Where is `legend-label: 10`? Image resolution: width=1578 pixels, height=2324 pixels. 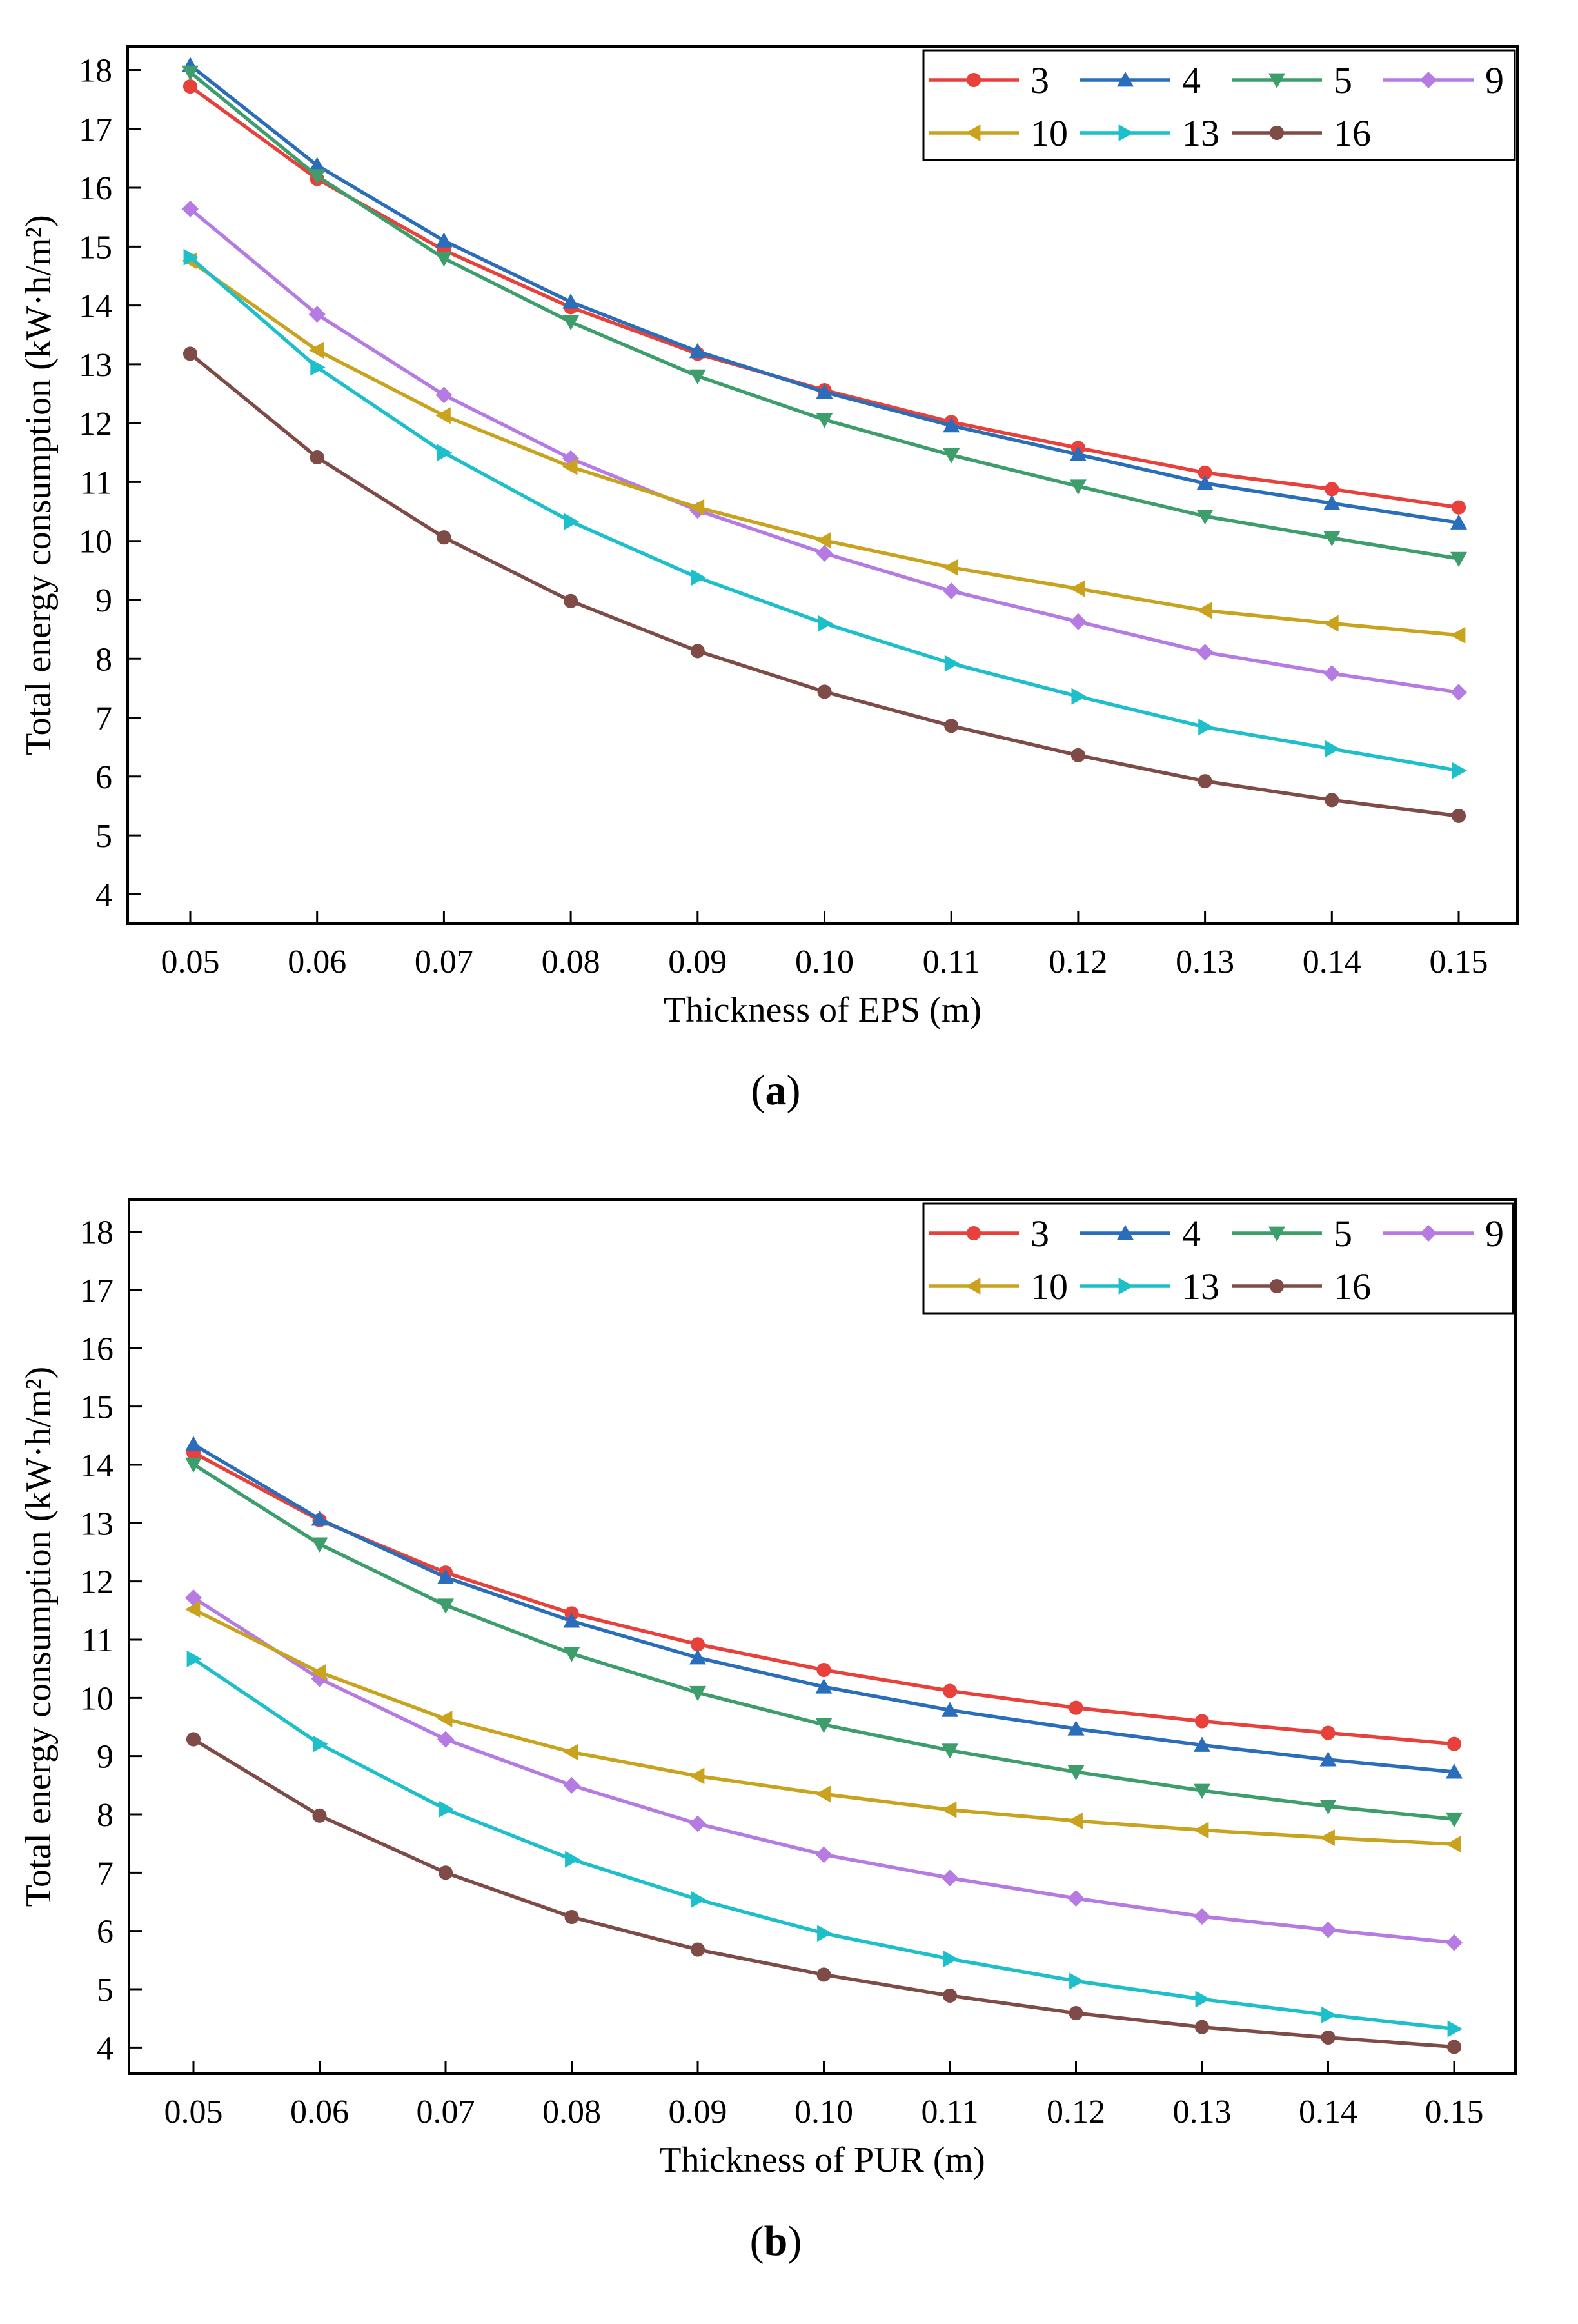 legend-label: 10 is located at coordinates (1049, 133).